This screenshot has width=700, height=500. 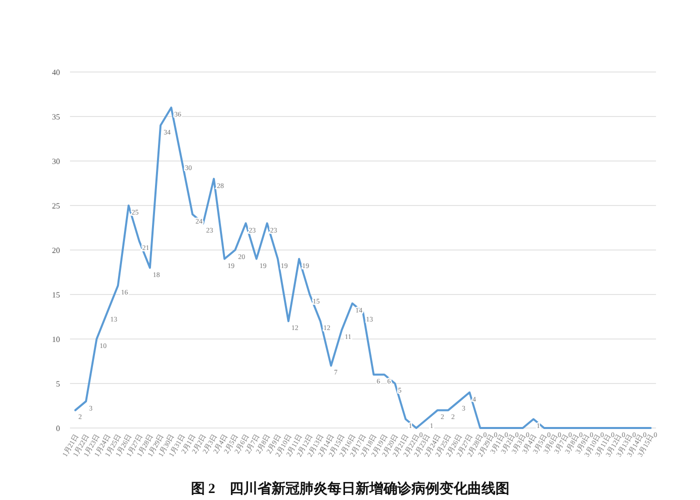 What do you see at coordinates (56, 72) in the screenshot?
I see `y-tick-label: 40` at bounding box center [56, 72].